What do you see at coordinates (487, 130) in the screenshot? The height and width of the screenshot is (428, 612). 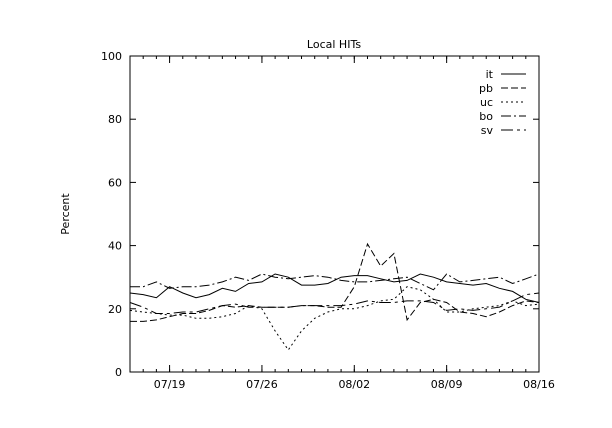 I see `legend-label-sv: sv` at bounding box center [487, 130].